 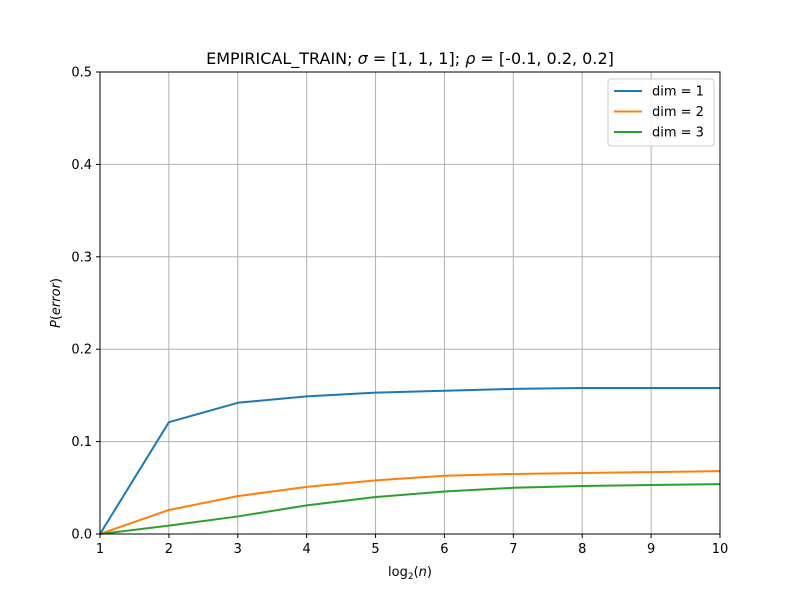 What do you see at coordinates (81, 165) in the screenshot?
I see `y-tick-label: 0.4` at bounding box center [81, 165].